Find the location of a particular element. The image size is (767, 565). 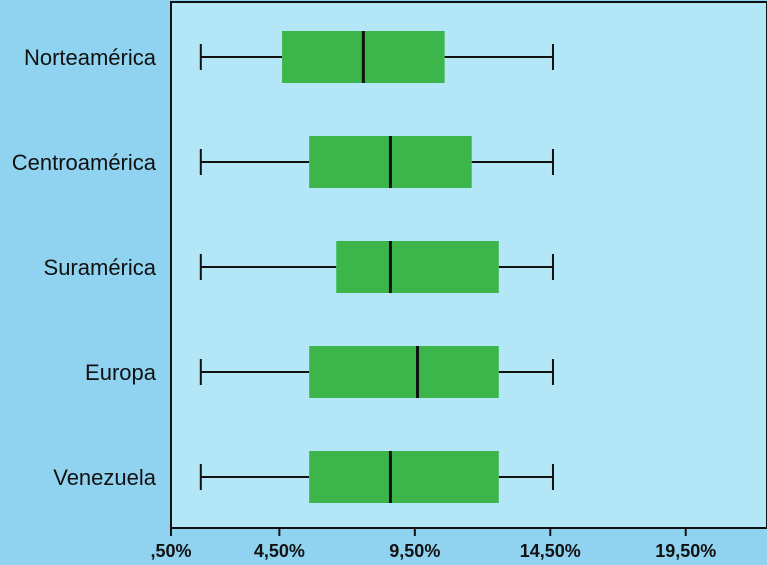

category-label: Centroamérica is located at coordinates (84, 162).